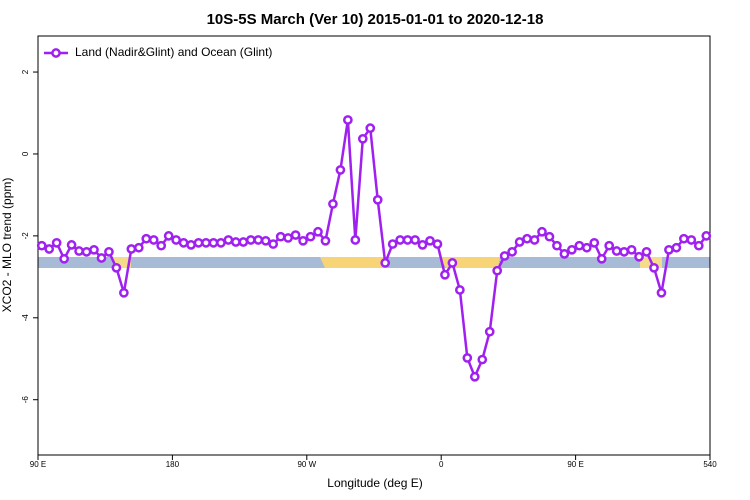 The image size is (750, 500). I want to click on x-axis-label: Longitude (deg E), so click(374, 483).